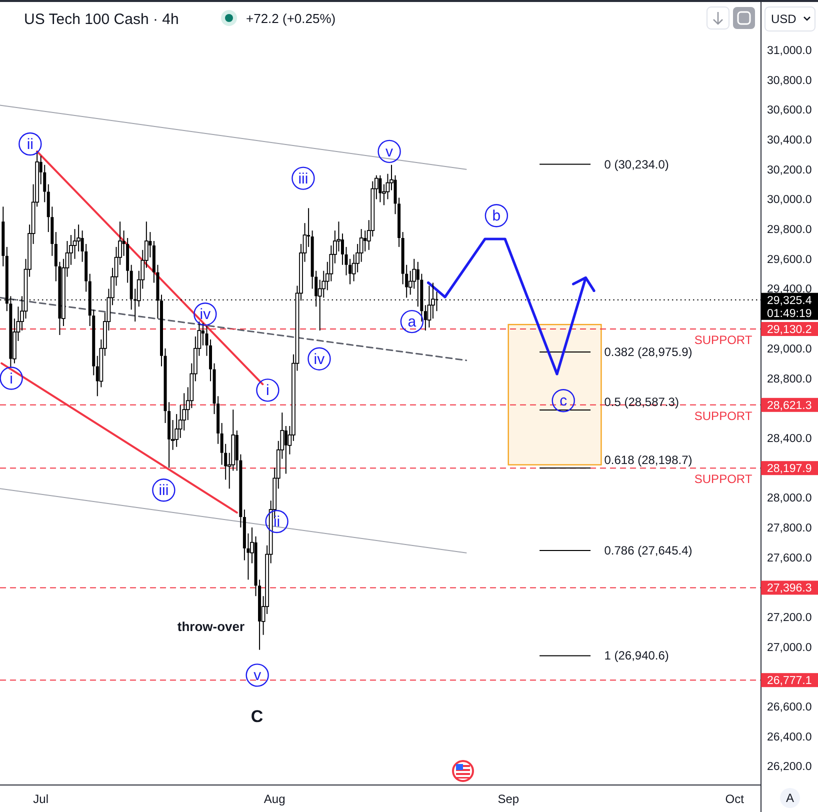 This screenshot has width=818, height=812. What do you see at coordinates (789, 314) in the screenshot?
I see `text: 01:49:19` at bounding box center [789, 314].